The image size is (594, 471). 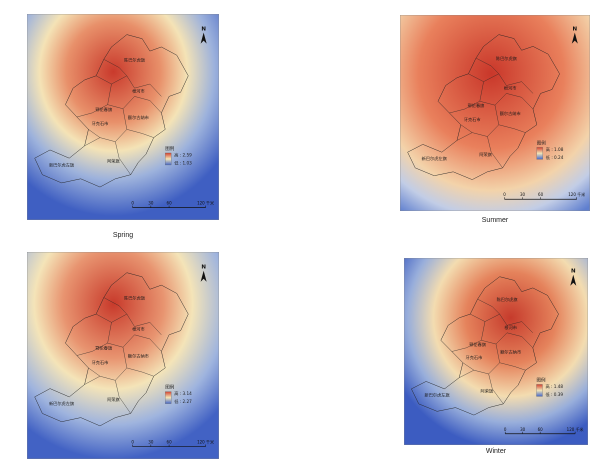 What do you see at coordinates (123, 235) in the screenshot?
I see `season-caption: Spring` at bounding box center [123, 235].